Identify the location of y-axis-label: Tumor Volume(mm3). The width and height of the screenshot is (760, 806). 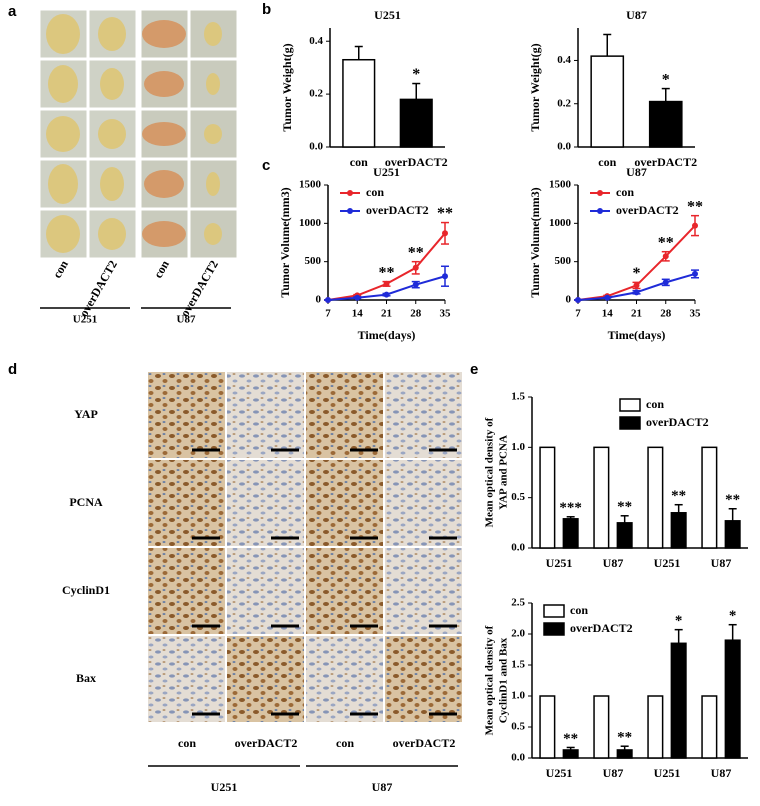
(535, 242).